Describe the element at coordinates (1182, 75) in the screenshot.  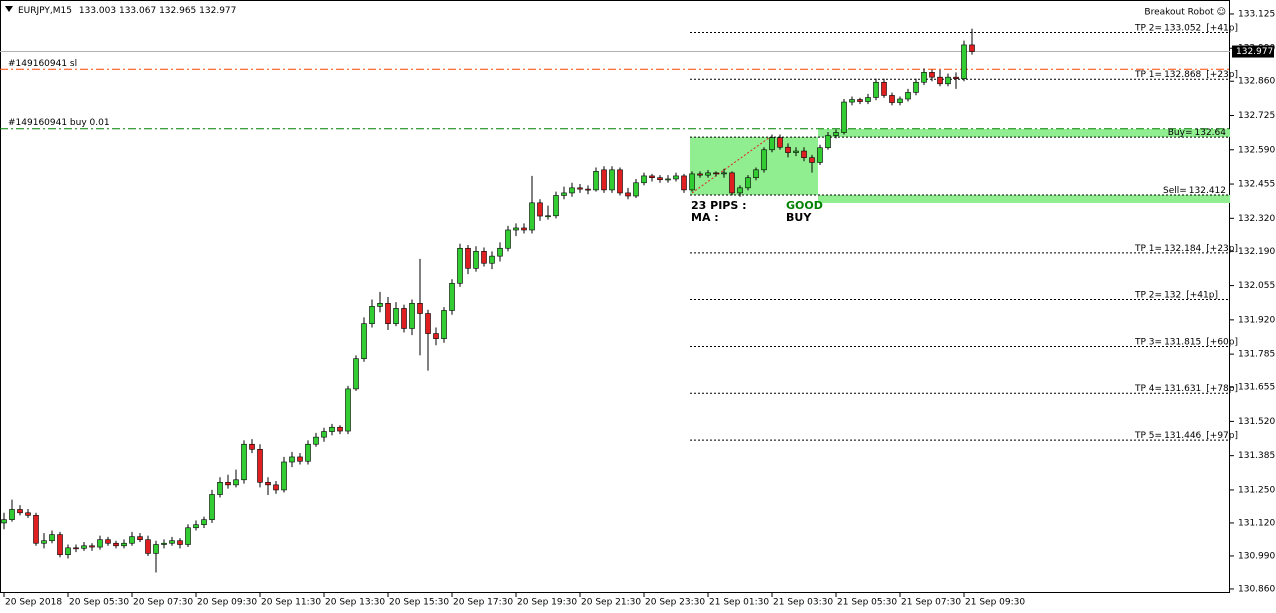
I see `level-price: 132.868` at that location.